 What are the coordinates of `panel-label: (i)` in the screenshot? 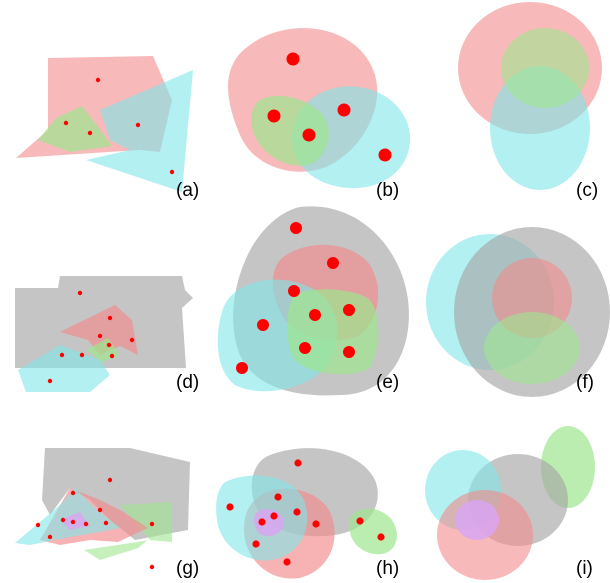 It's located at (584, 568).